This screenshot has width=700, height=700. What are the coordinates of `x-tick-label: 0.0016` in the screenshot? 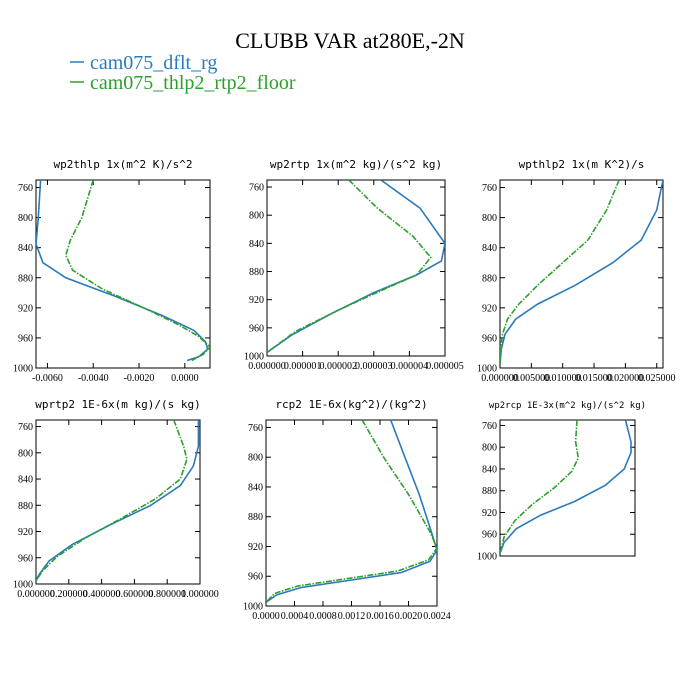 It's located at (380, 616).